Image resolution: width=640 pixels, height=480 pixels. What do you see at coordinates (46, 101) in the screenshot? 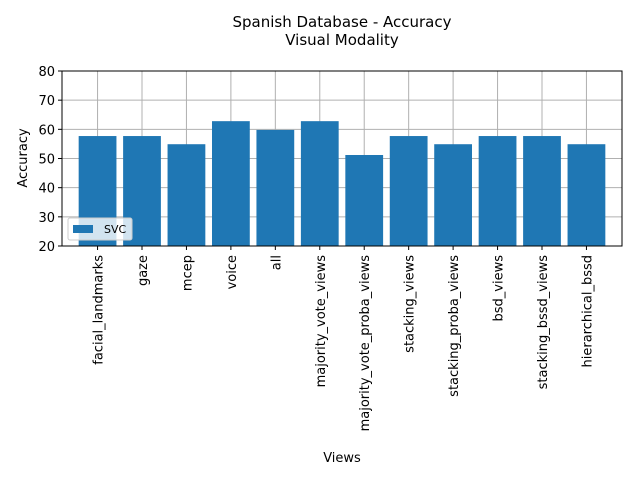
I see `y-tick-label: 70` at bounding box center [46, 101].